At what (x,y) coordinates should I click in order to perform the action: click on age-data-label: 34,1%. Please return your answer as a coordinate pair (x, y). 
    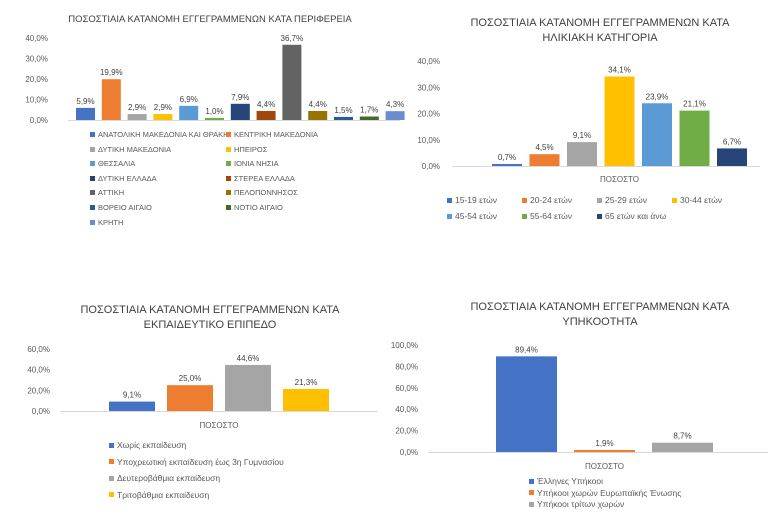
    Looking at the image, I should click on (619, 69).